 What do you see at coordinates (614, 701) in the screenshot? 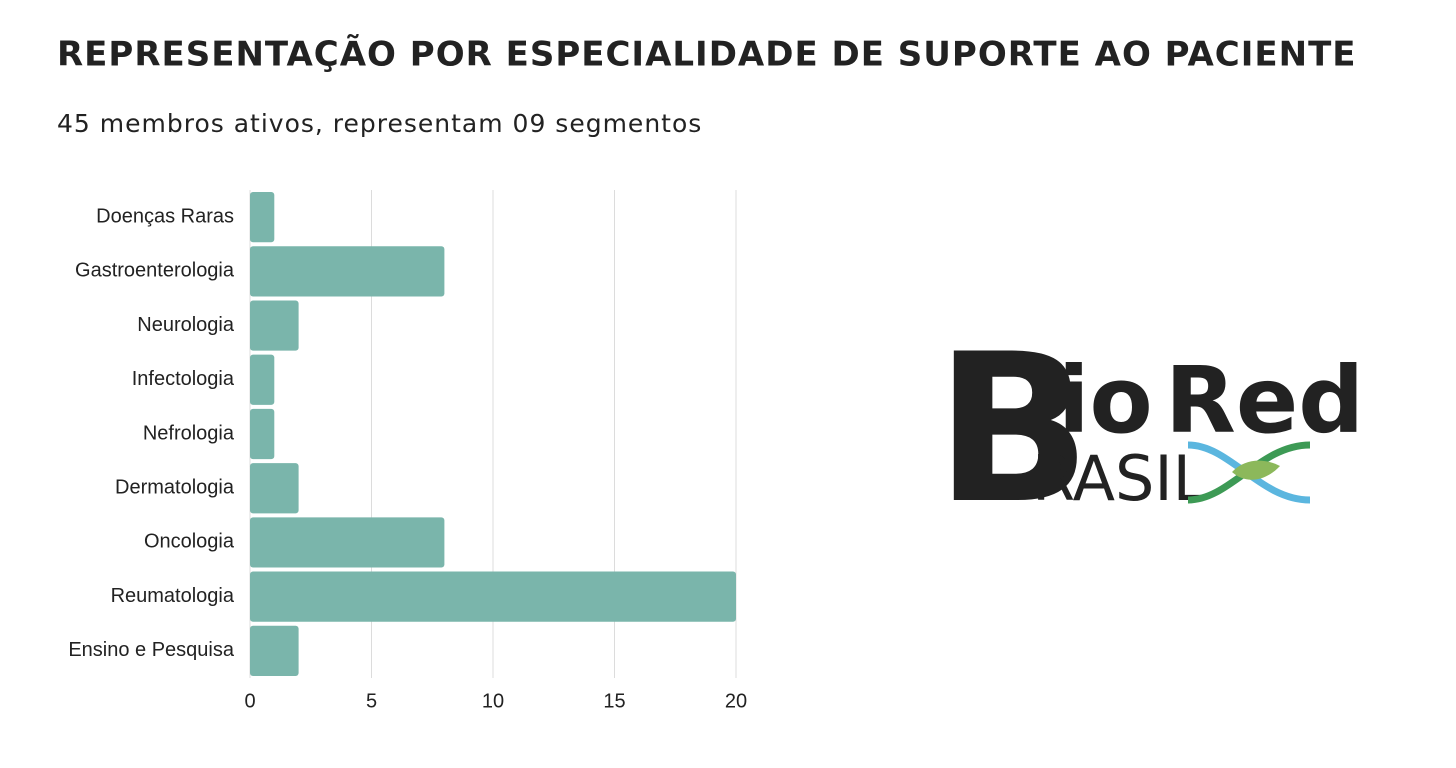
I see `x-tick-label: 15` at bounding box center [614, 701].